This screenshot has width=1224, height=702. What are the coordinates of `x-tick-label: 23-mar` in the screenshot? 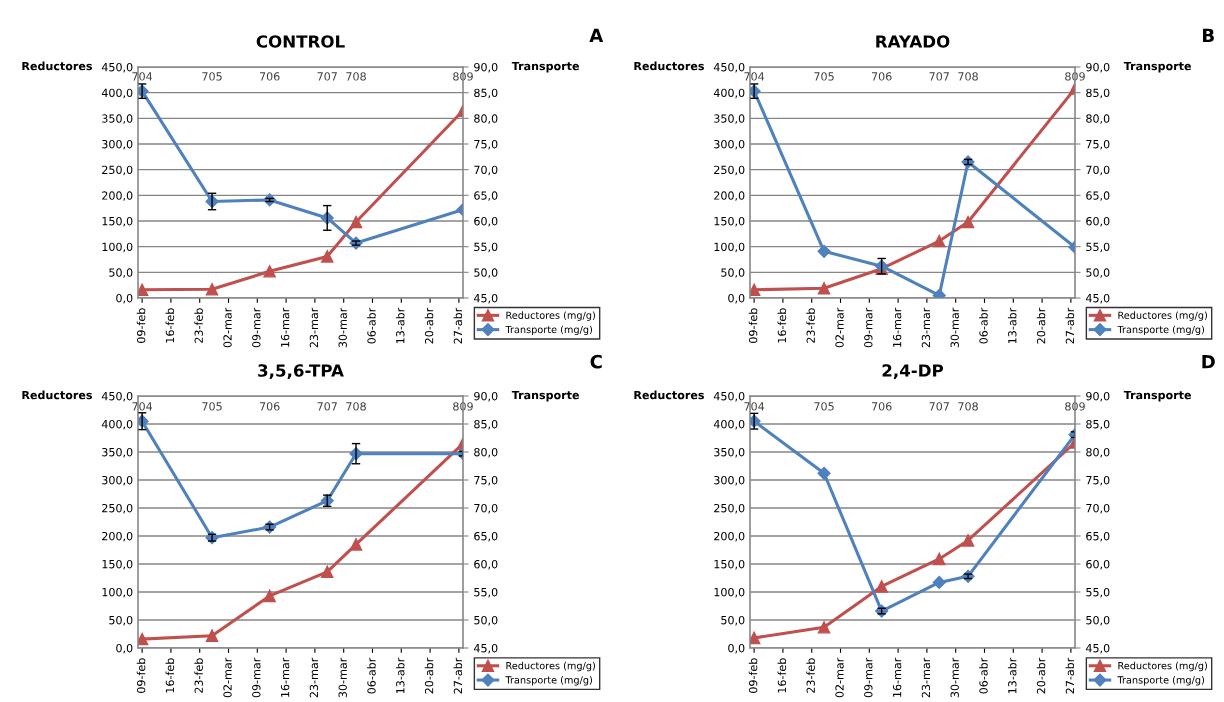 It's located at (314, 677).